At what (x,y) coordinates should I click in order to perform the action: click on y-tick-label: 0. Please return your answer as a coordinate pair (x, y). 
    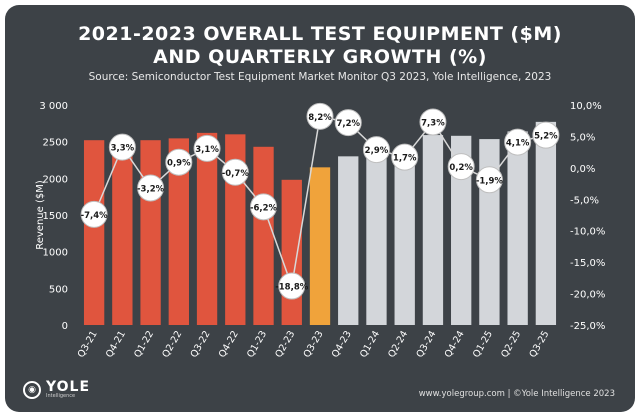
    Looking at the image, I should click on (65, 326).